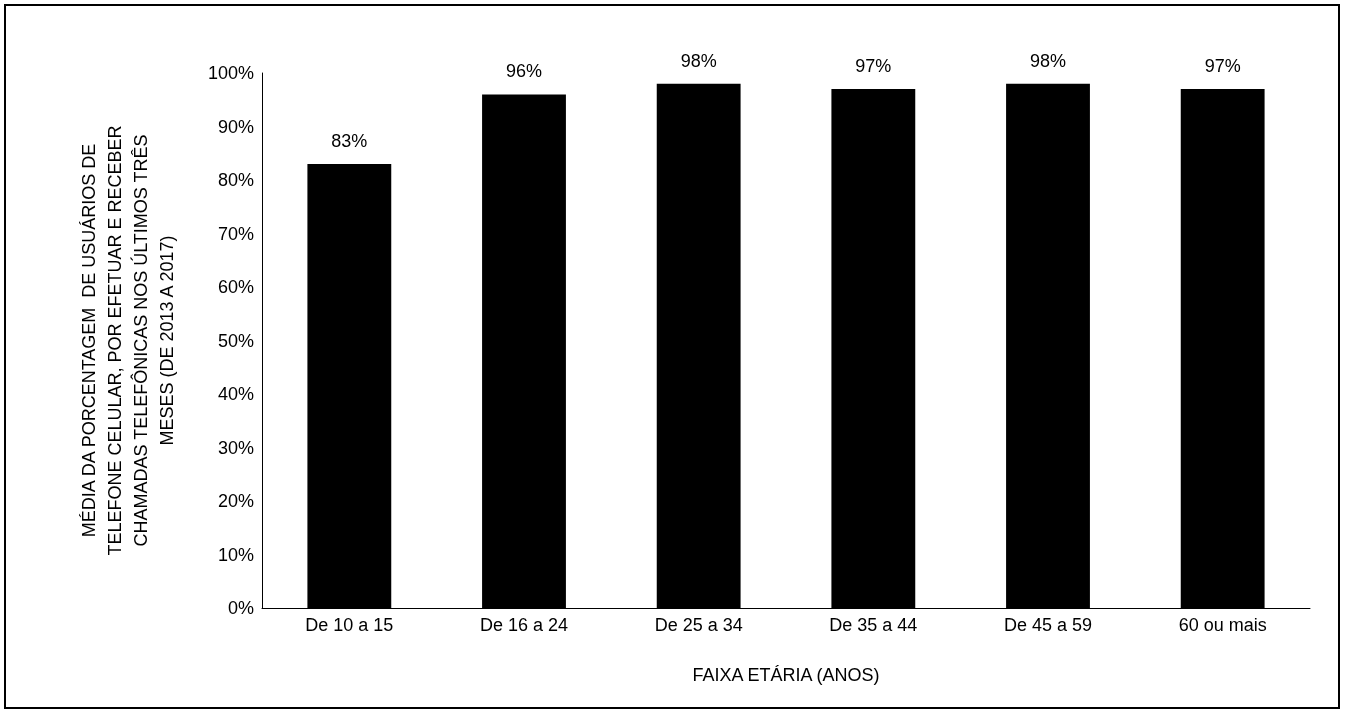  What do you see at coordinates (786, 675) in the screenshot?
I see `x-axis-title: FAIXA ETÁRIA (ANOS)` at bounding box center [786, 675].